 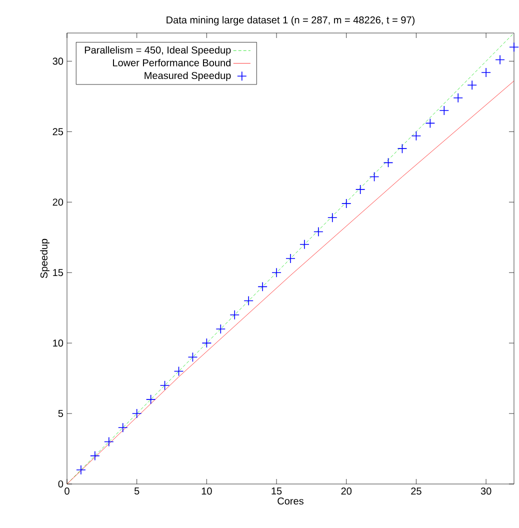 What do you see at coordinates (346, 491) in the screenshot?
I see `x-tick-label: 20` at bounding box center [346, 491].